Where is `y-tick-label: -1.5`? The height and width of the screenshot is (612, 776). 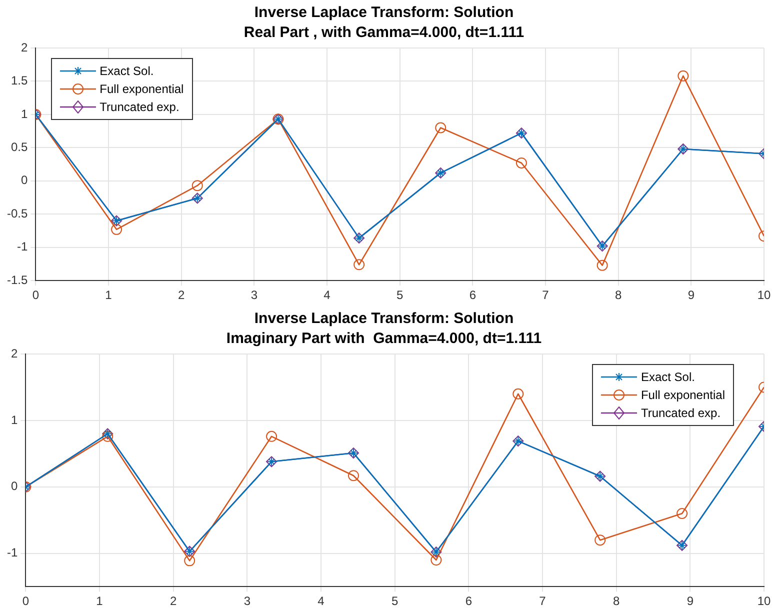
y-tick-label: -1.5 is located at coordinates (17, 279).